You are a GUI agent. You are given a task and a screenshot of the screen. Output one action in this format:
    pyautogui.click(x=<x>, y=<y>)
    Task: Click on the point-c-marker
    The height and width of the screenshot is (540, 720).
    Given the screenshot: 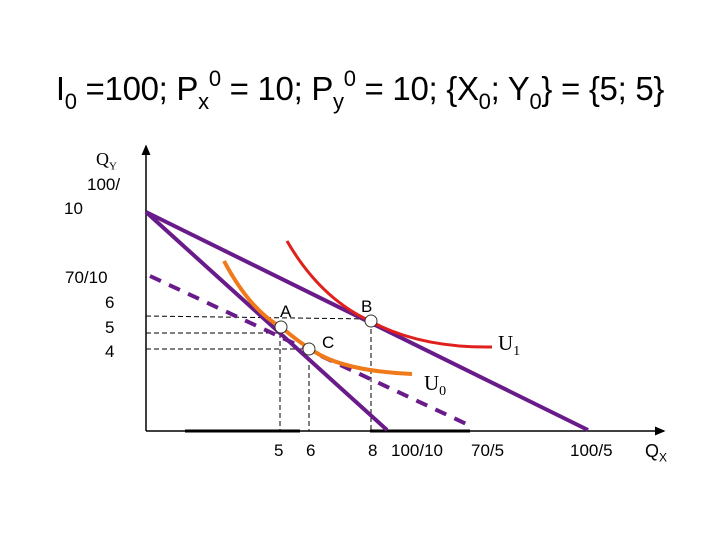 What is the action you would take?
    pyautogui.click(x=309, y=349)
    